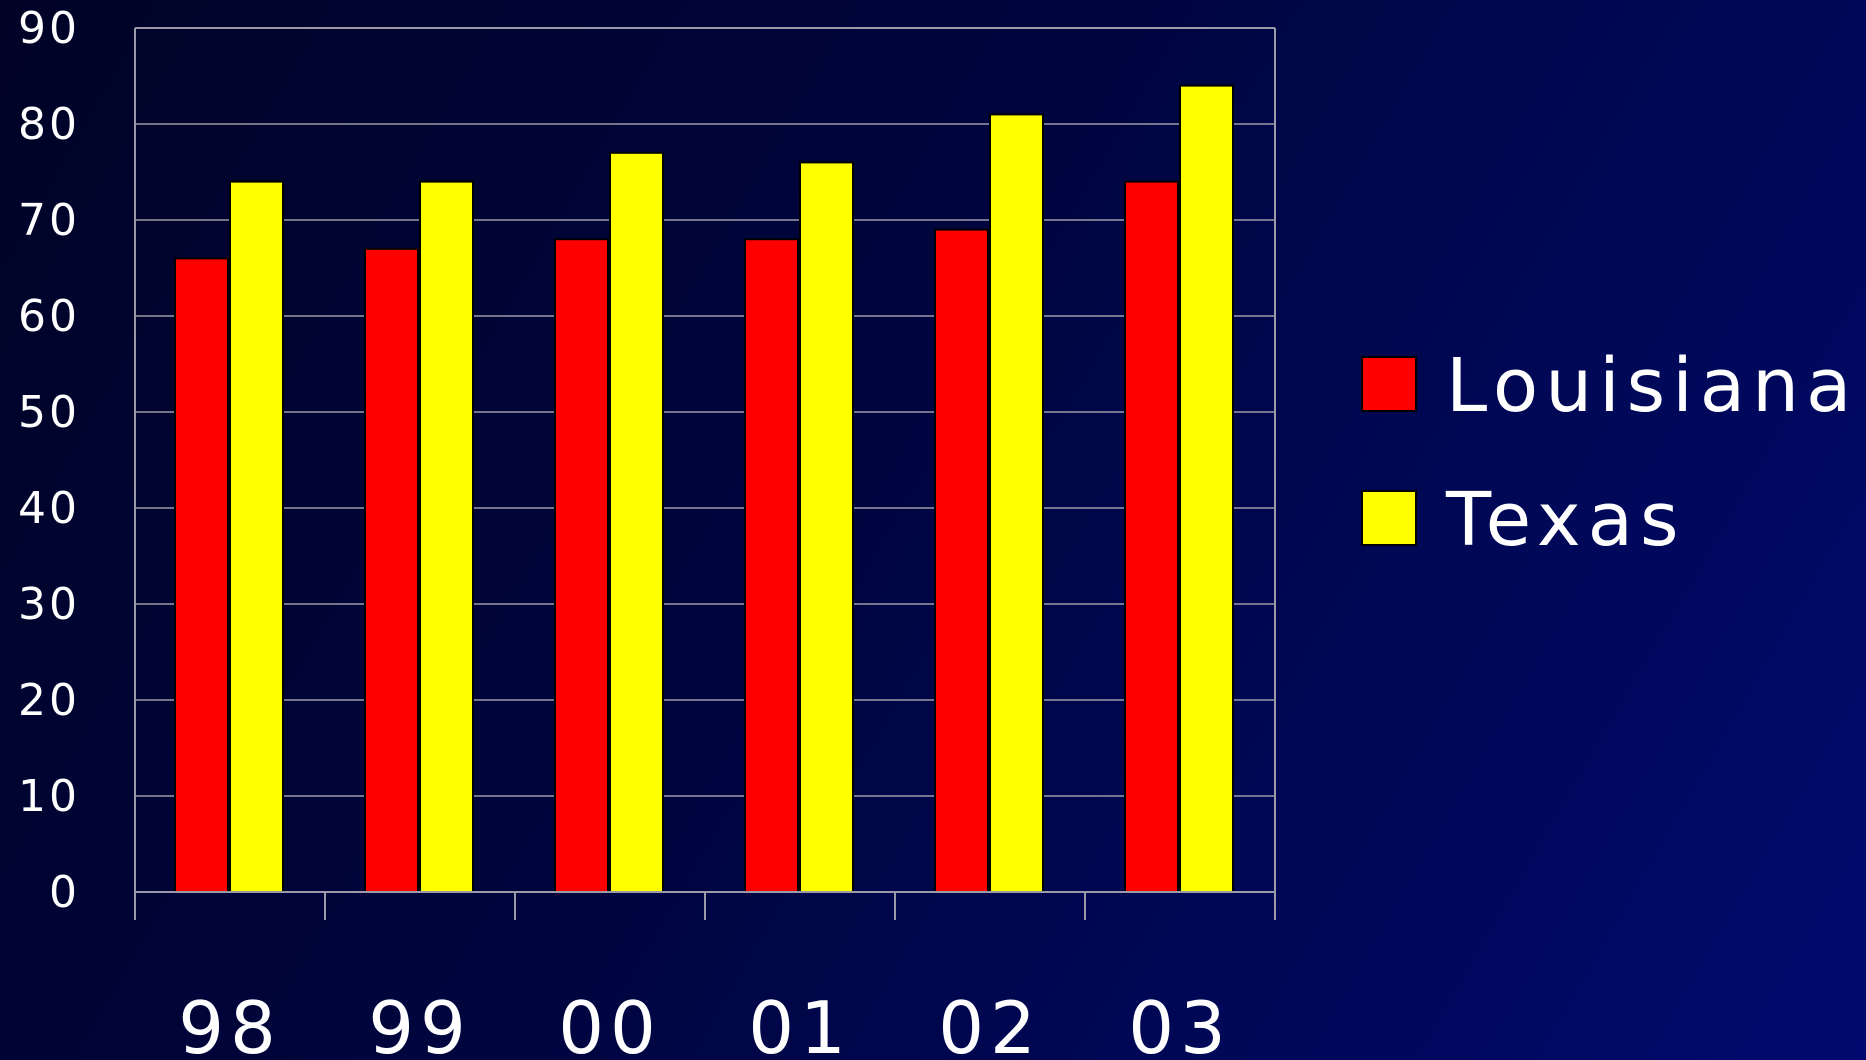 This screenshot has width=1866, height=1060. What do you see at coordinates (705, 1023) in the screenshot?
I see `x-axis-tick-labels: 98 99 00 01 02 03` at bounding box center [705, 1023].